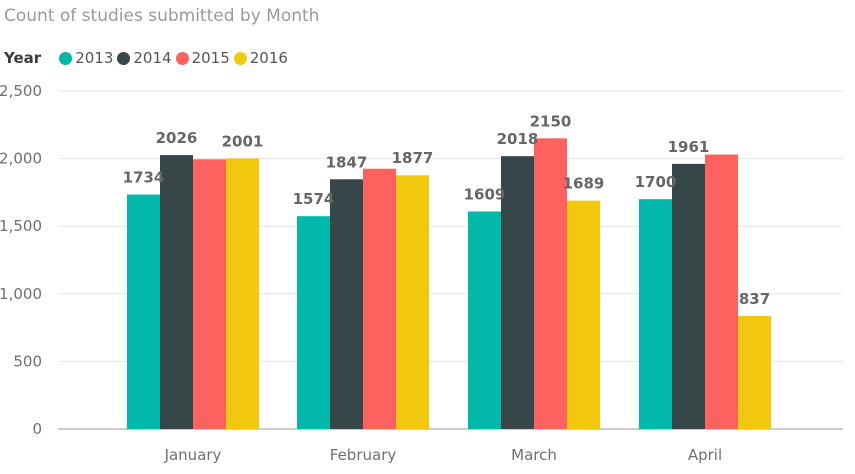 The image size is (855, 474). I want to click on bar-2016-april, so click(754, 372).